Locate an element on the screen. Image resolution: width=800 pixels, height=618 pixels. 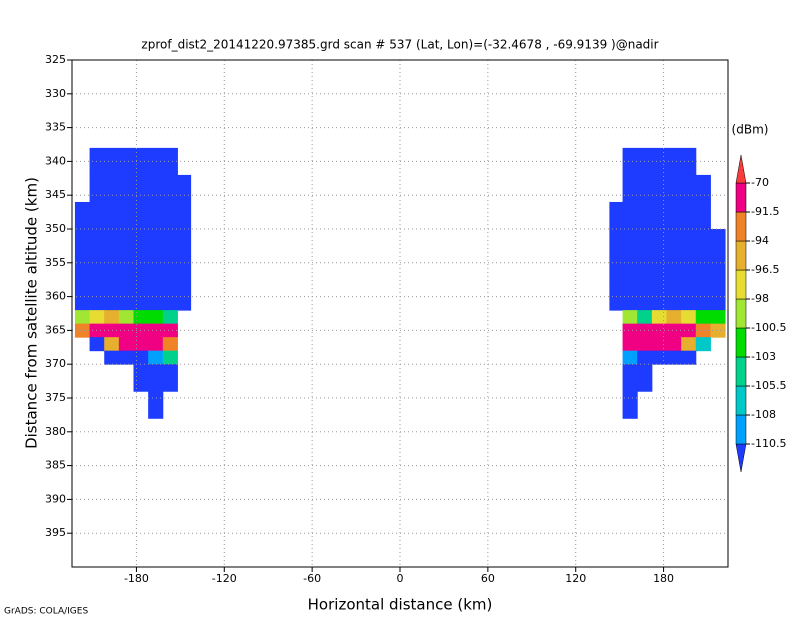
colorbar-label: -98 is located at coordinates (760, 298).